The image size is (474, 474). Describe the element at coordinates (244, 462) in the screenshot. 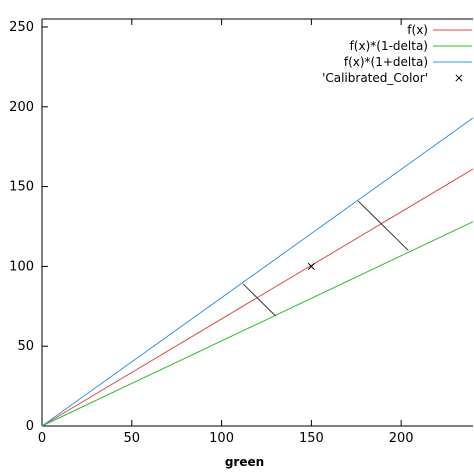

I see `x-axis-title: green` at that location.